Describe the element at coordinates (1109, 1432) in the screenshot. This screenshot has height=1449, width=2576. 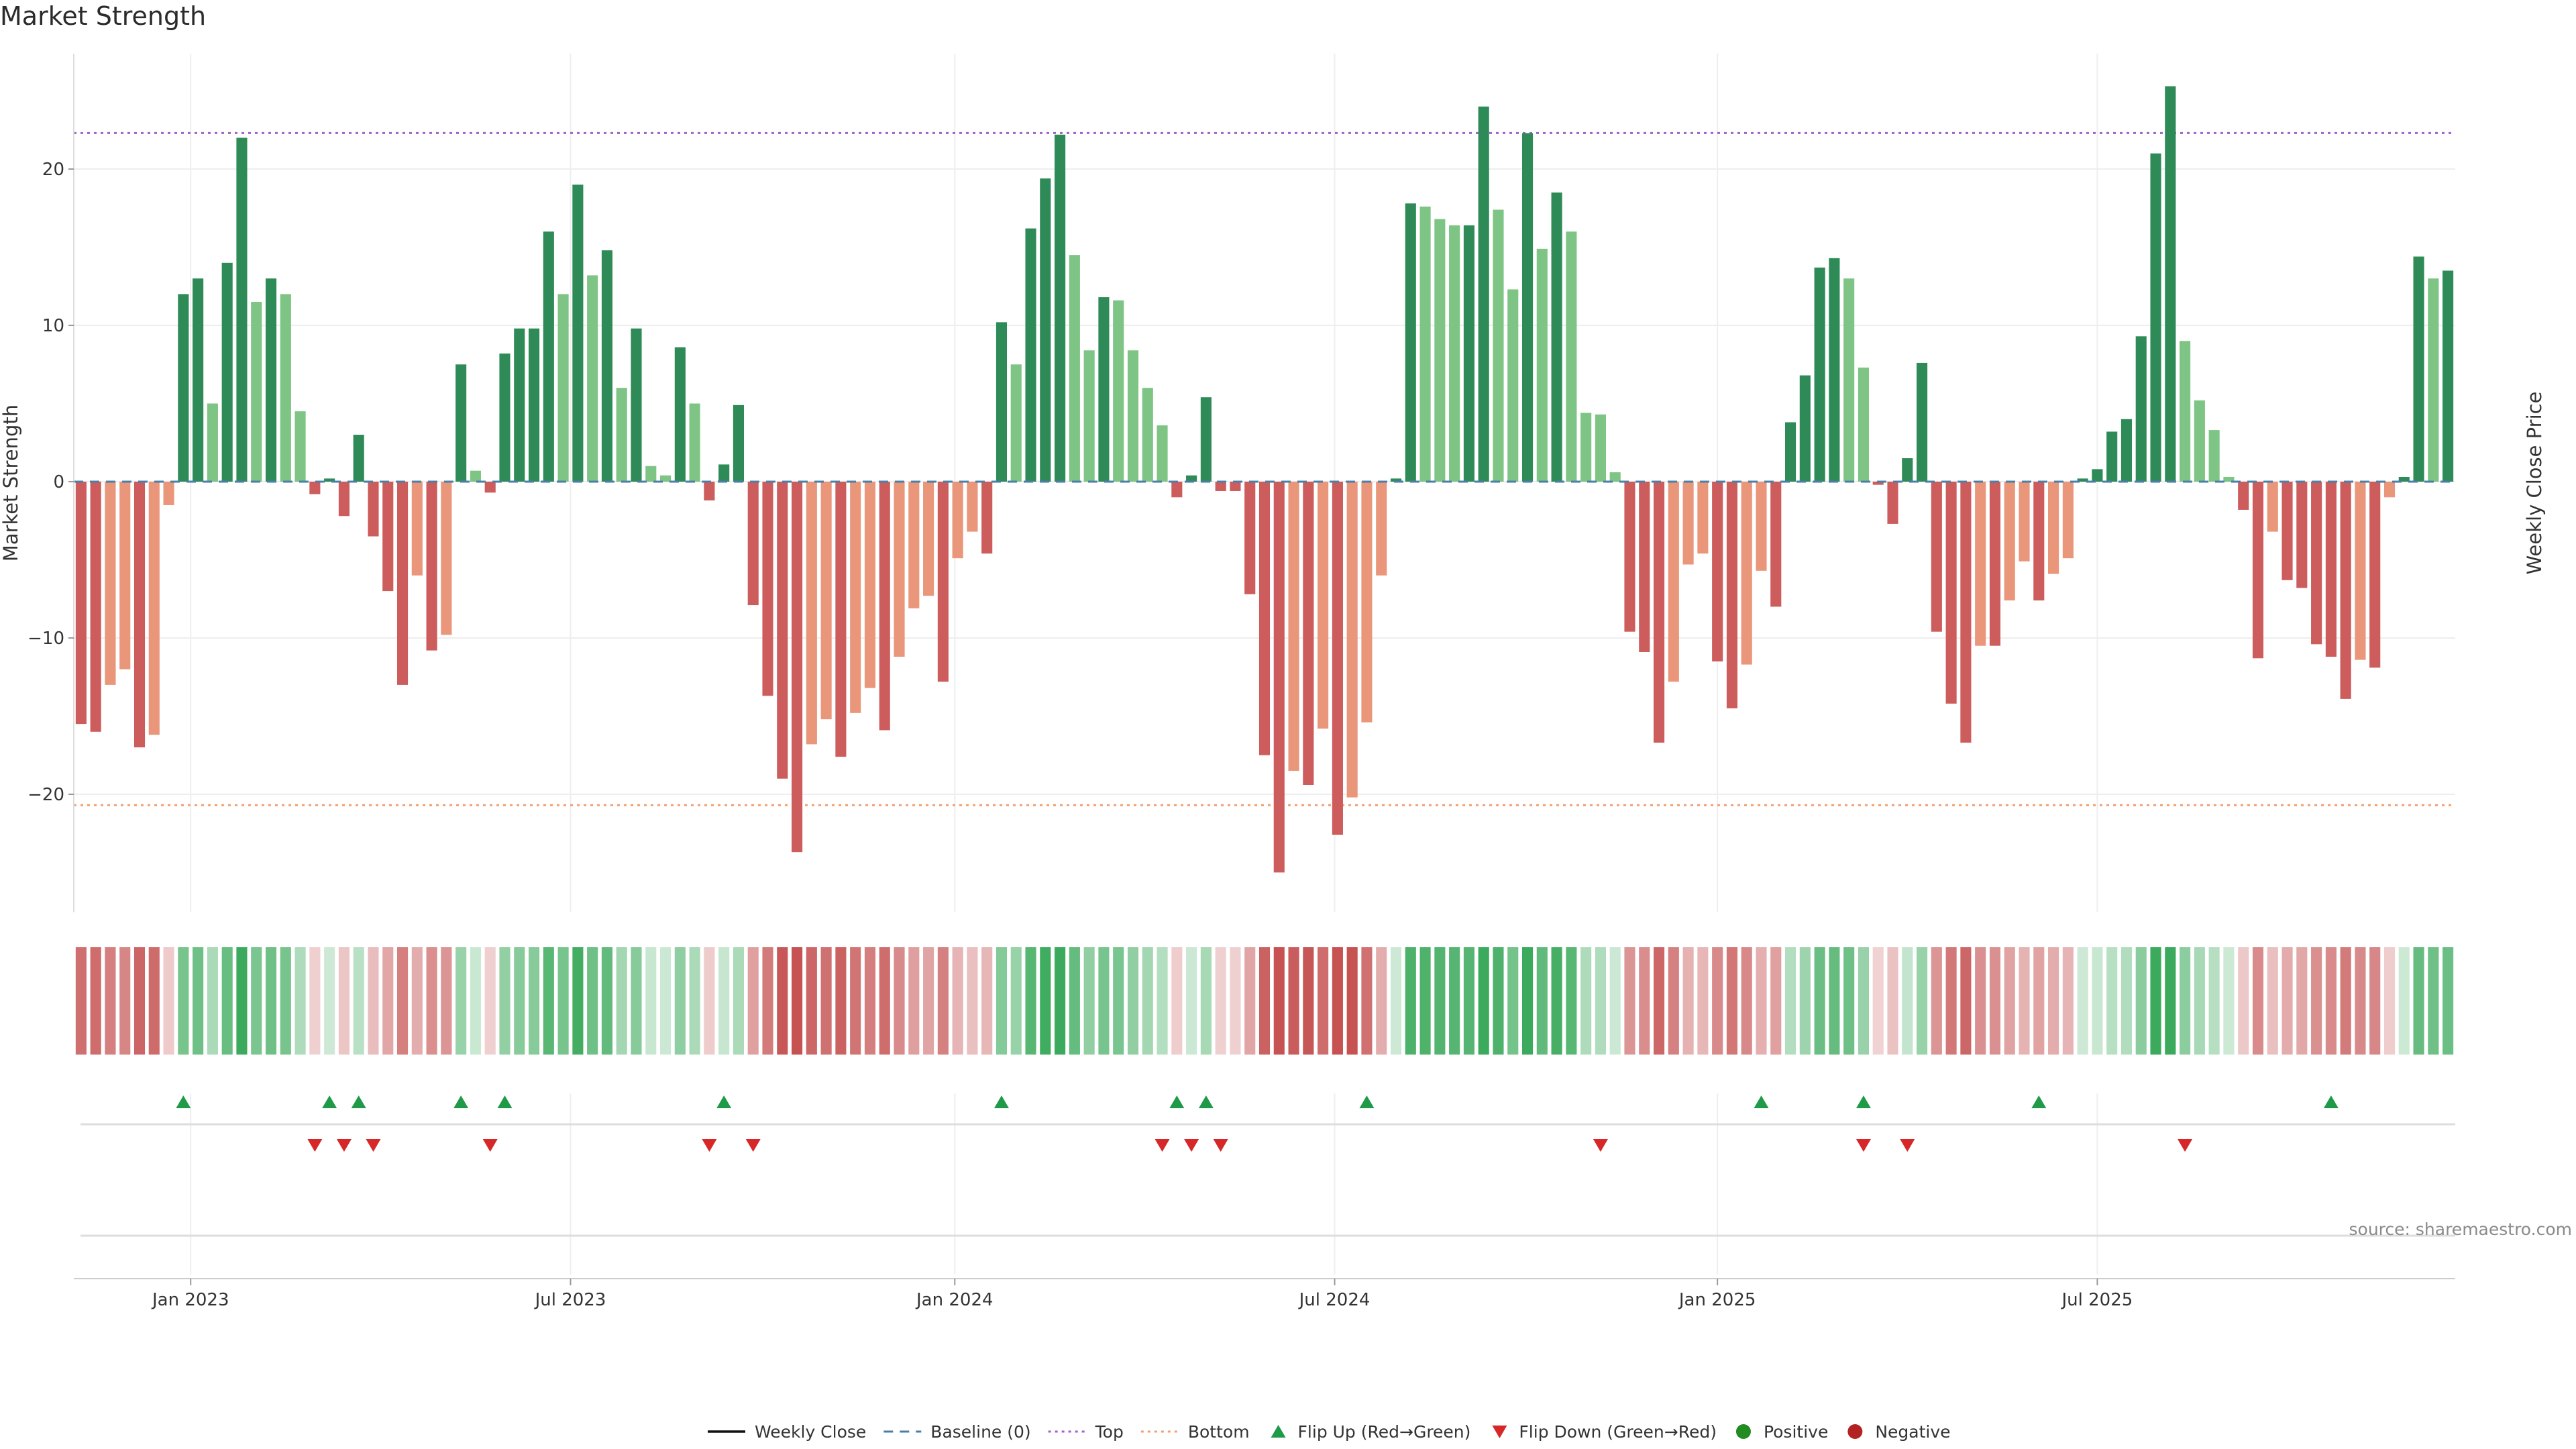
I see `legend-label: Top` at that location.